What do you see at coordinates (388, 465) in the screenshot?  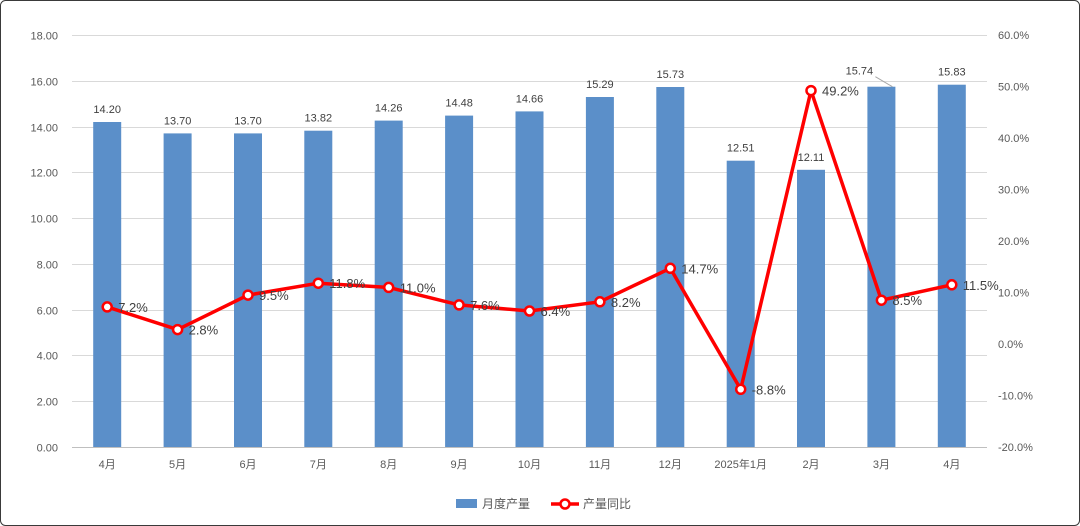 I see `x-tick-label-5: 8月` at bounding box center [388, 465].